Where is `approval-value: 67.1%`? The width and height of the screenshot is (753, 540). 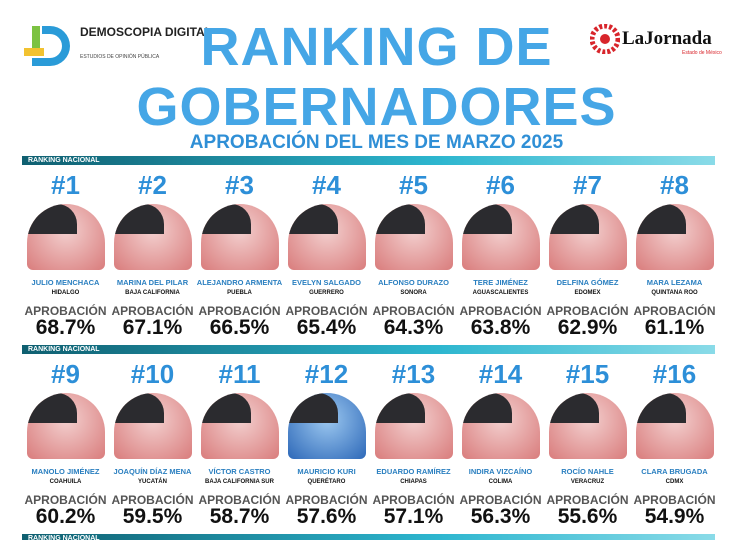
approval-value: 67.1% is located at coordinates (152, 327).